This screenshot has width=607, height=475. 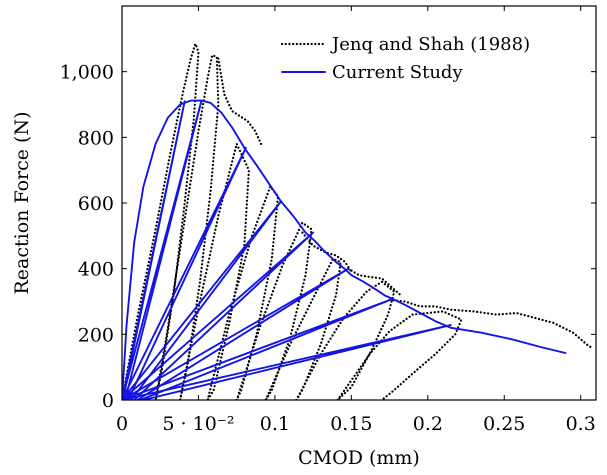 What do you see at coordinates (22, 203) in the screenshot?
I see `y-axis-label: Reaction Force (N)` at bounding box center [22, 203].